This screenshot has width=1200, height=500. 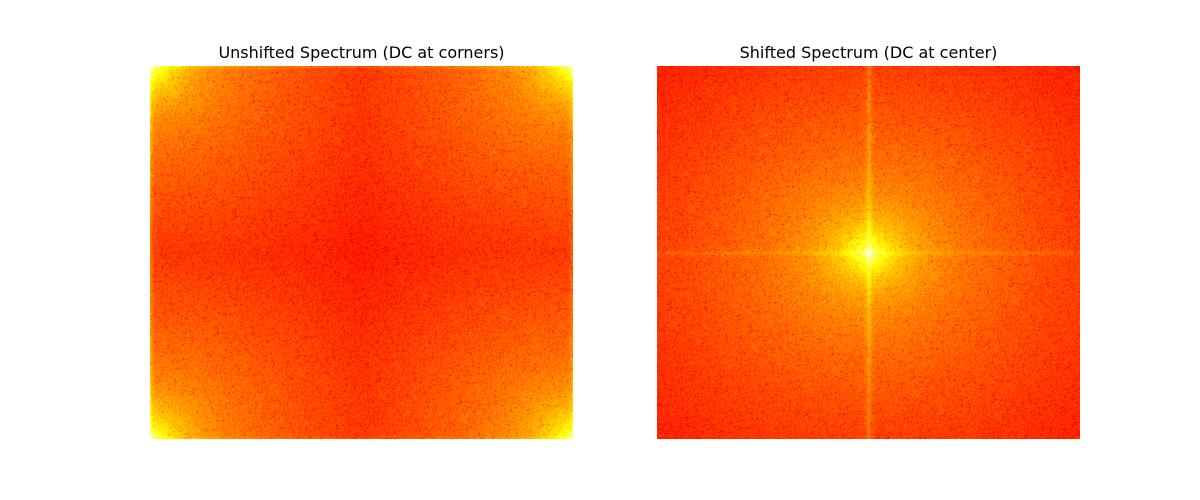 I want to click on left-panel-title: Unshifted Spectrum (DC at corners), so click(x=361, y=52).